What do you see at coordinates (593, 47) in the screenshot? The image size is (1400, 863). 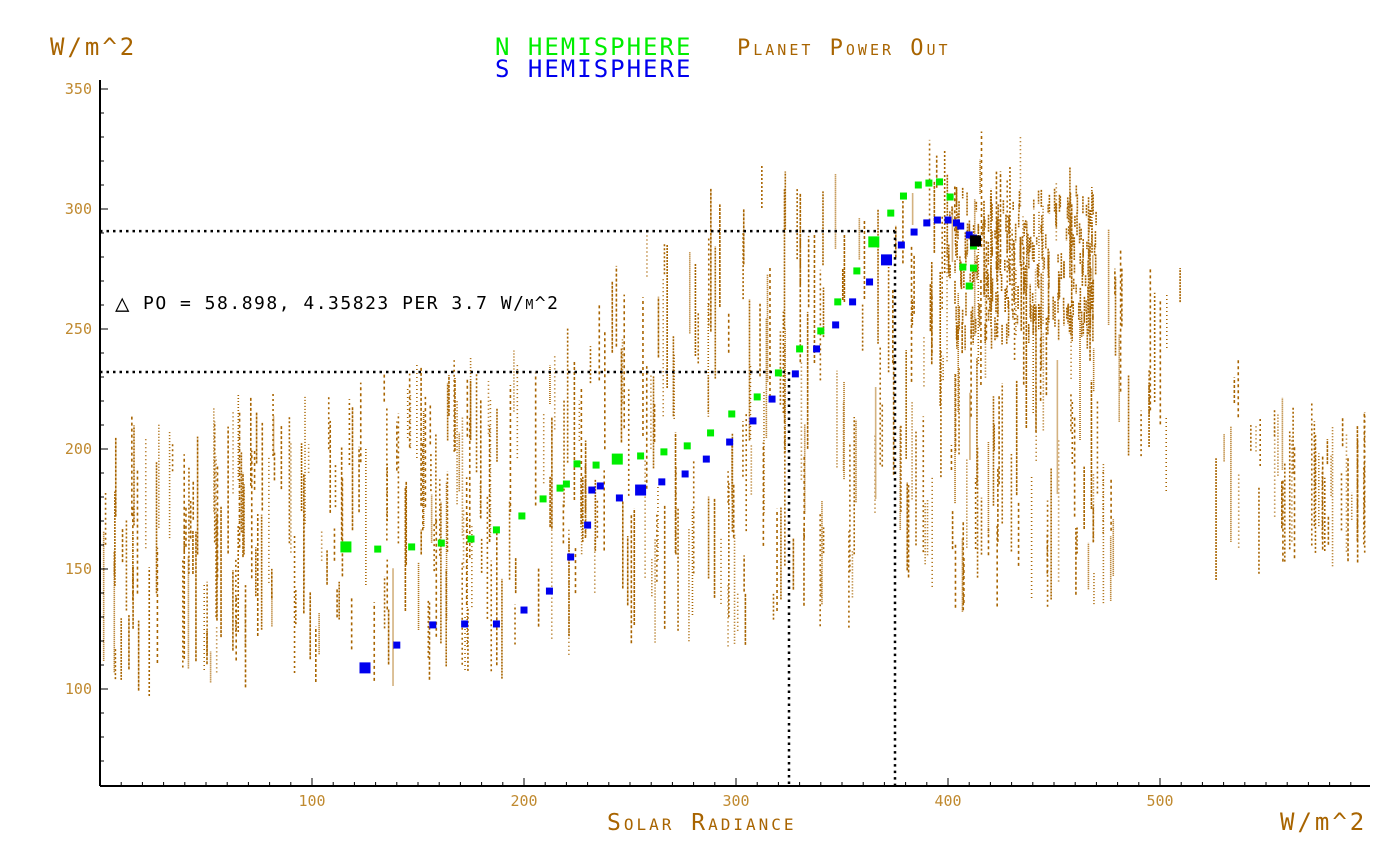 I see `legend-n-hemisphere: N HEMISPHERE` at bounding box center [593, 47].